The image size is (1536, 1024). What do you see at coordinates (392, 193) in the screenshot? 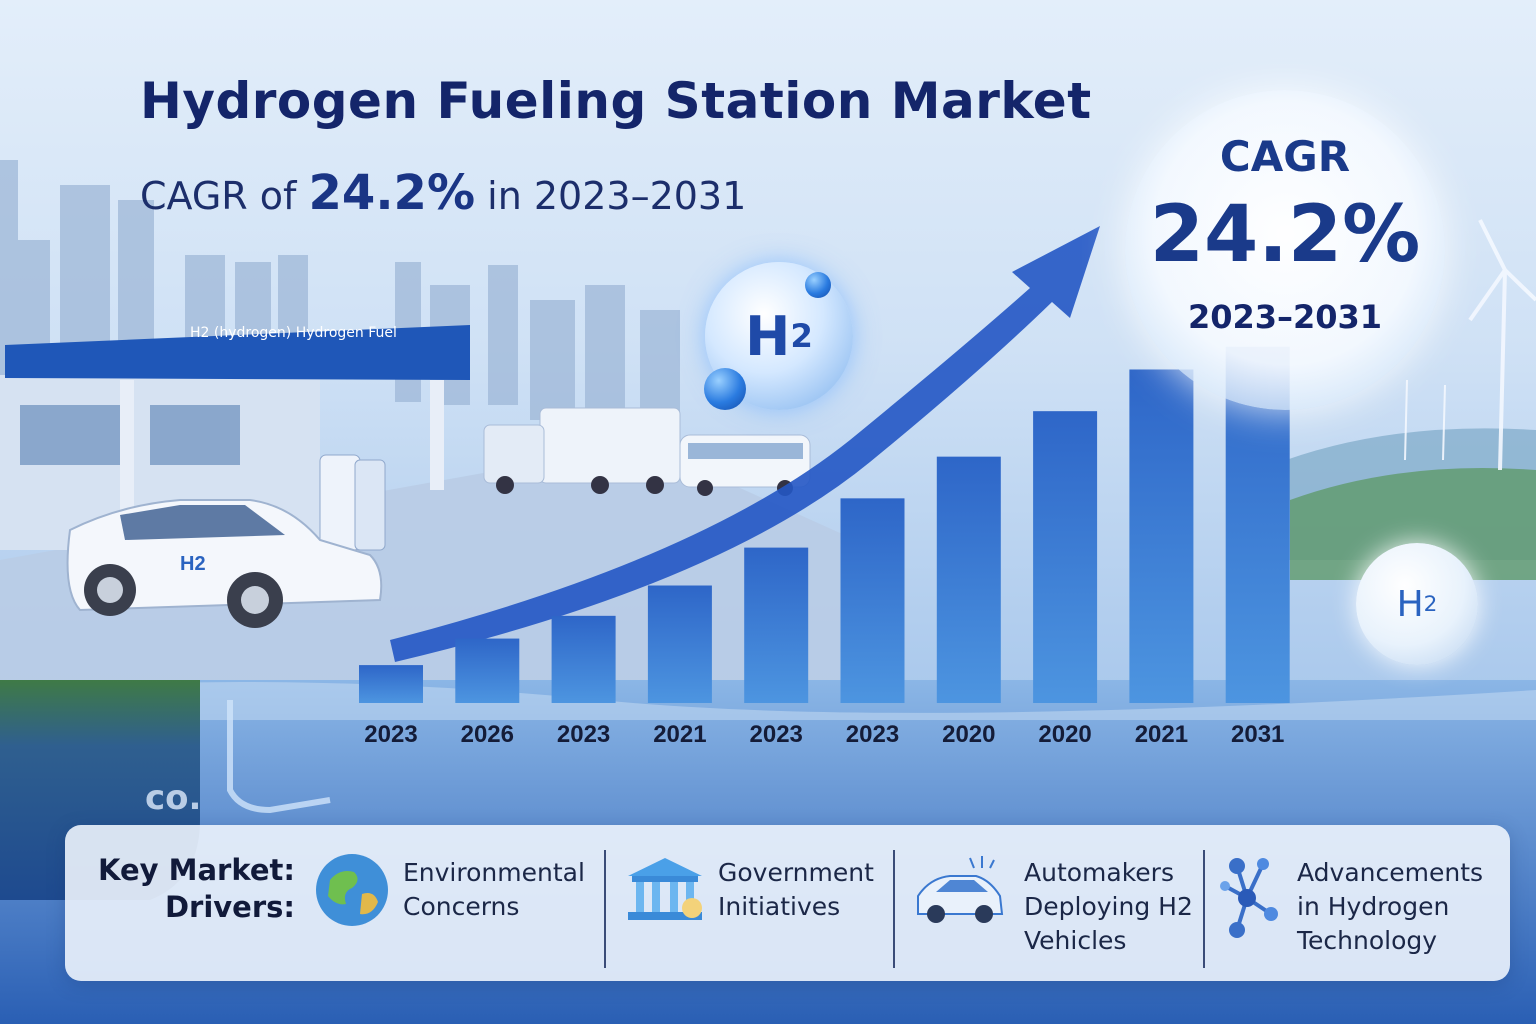
I see `subtitle-value: 24.2%` at bounding box center [392, 193].